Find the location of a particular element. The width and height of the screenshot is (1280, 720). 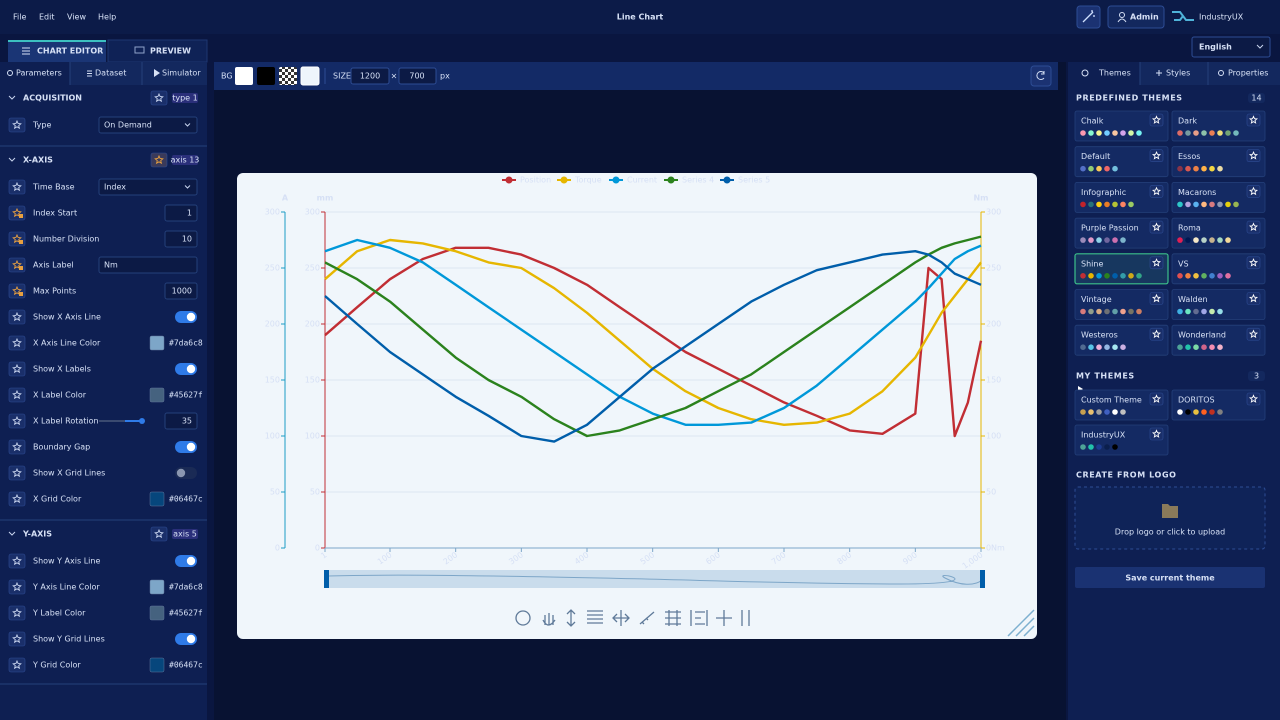

tool-grid is located at coordinates (673, 618).